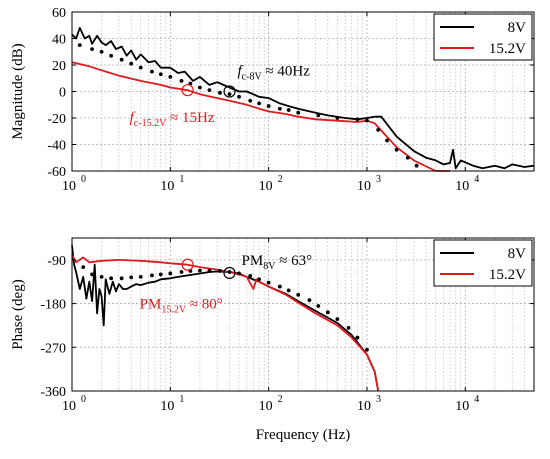  What do you see at coordinates (62, 93) in the screenshot?
I see `magnitude-y-tick-label: 0` at bounding box center [62, 93].